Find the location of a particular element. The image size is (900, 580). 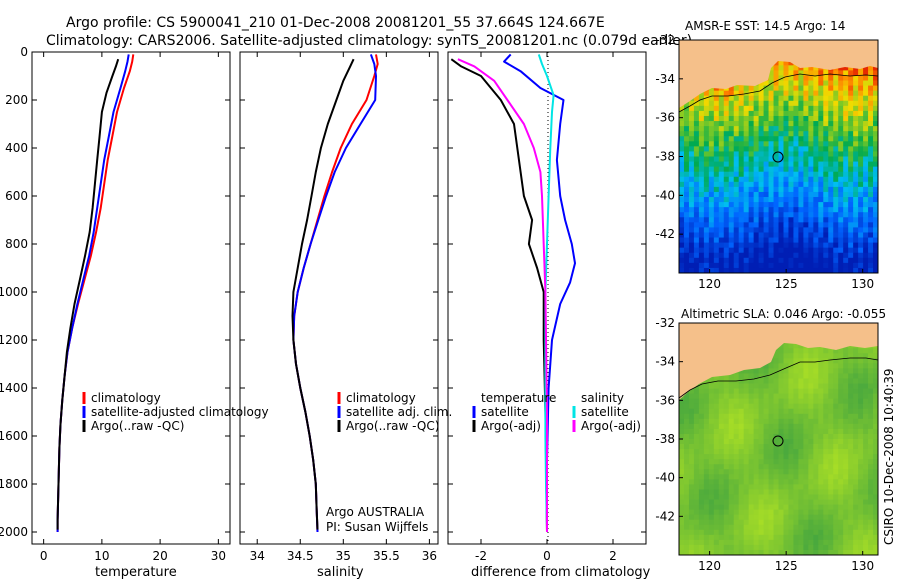

sst-map-title: AMSR-E SST: 14.5 Argo: 14 is located at coordinates (765, 26).